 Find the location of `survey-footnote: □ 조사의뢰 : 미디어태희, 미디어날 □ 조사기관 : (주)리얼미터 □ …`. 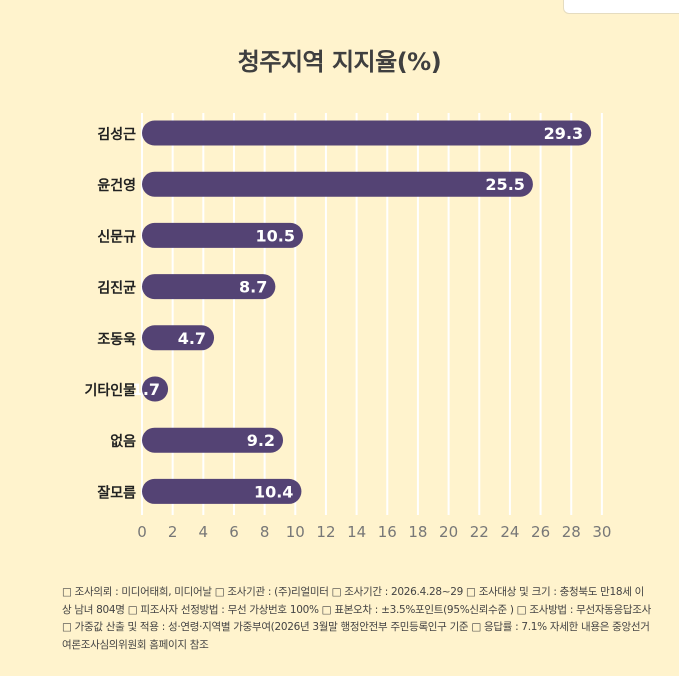

survey-footnote: □ 조사의뢰 : 미디어태희, 미디어날 □ 조사기관 : (주)리얼미터 □ … is located at coordinates (356, 618).